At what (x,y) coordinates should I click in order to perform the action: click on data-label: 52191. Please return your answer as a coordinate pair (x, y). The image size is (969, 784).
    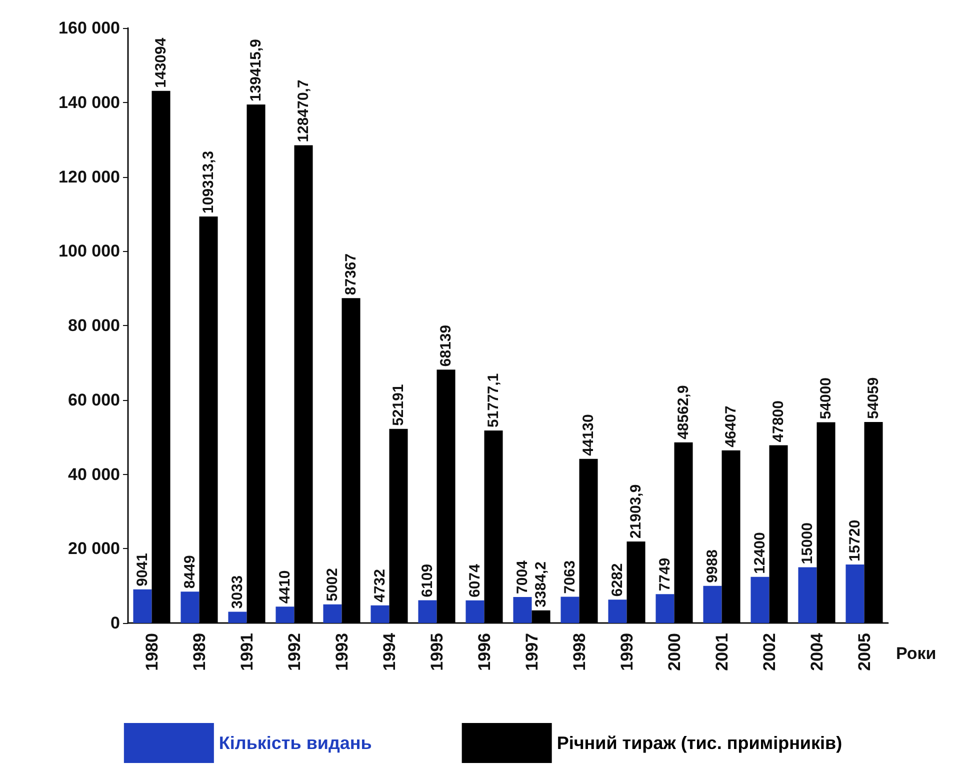
    Looking at the image, I should click on (399, 405).